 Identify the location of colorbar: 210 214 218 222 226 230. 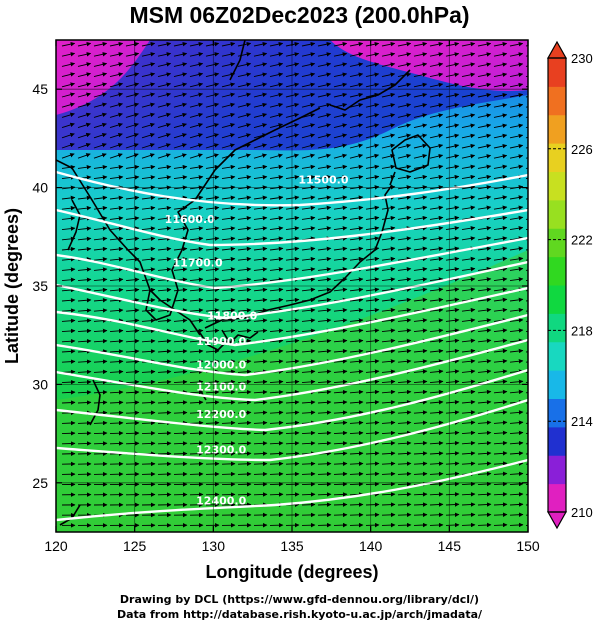
(569, 285).